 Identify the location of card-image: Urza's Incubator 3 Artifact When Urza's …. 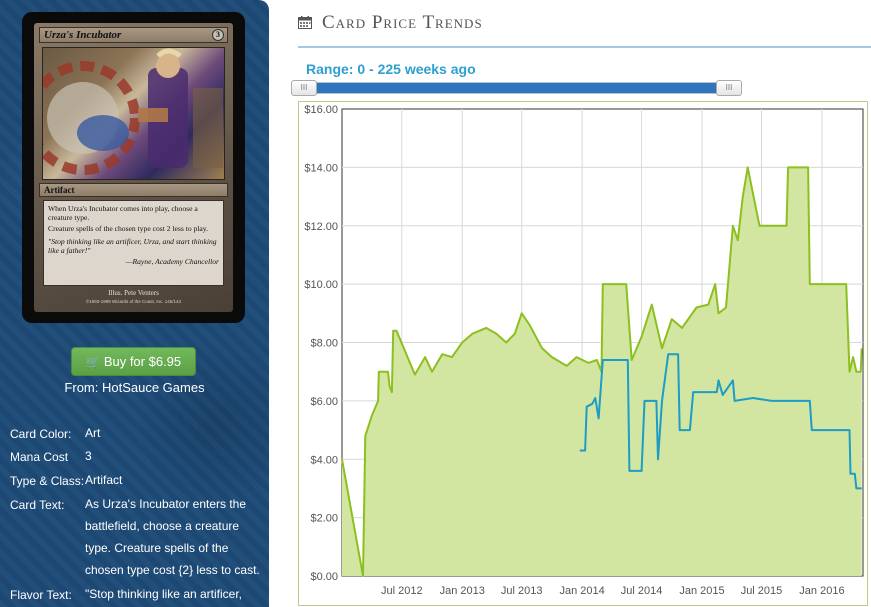
(133, 167).